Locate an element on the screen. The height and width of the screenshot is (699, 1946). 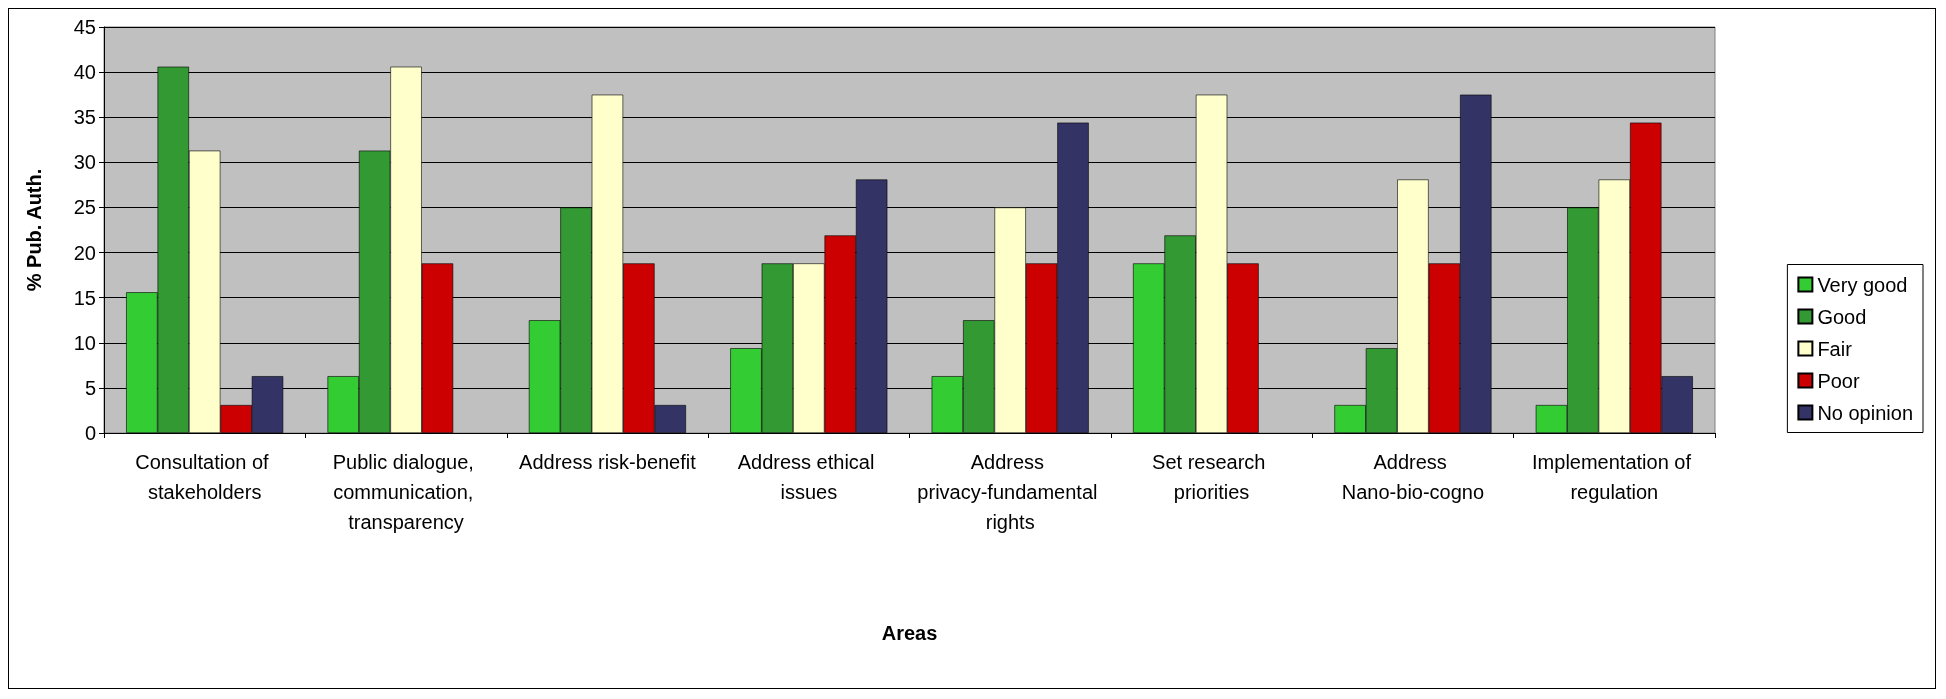
y-tick-label: 45 is located at coordinates (84, 27).